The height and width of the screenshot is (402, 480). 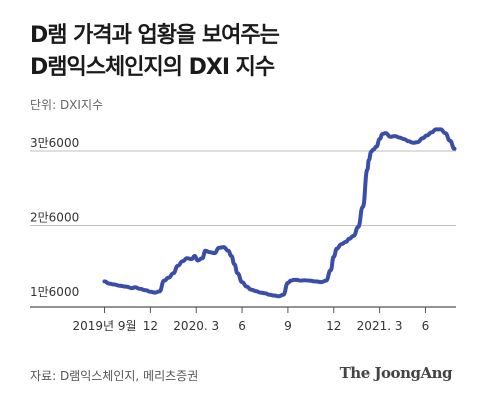 I want to click on y-tick-label: 2만6000, so click(x=54, y=218).